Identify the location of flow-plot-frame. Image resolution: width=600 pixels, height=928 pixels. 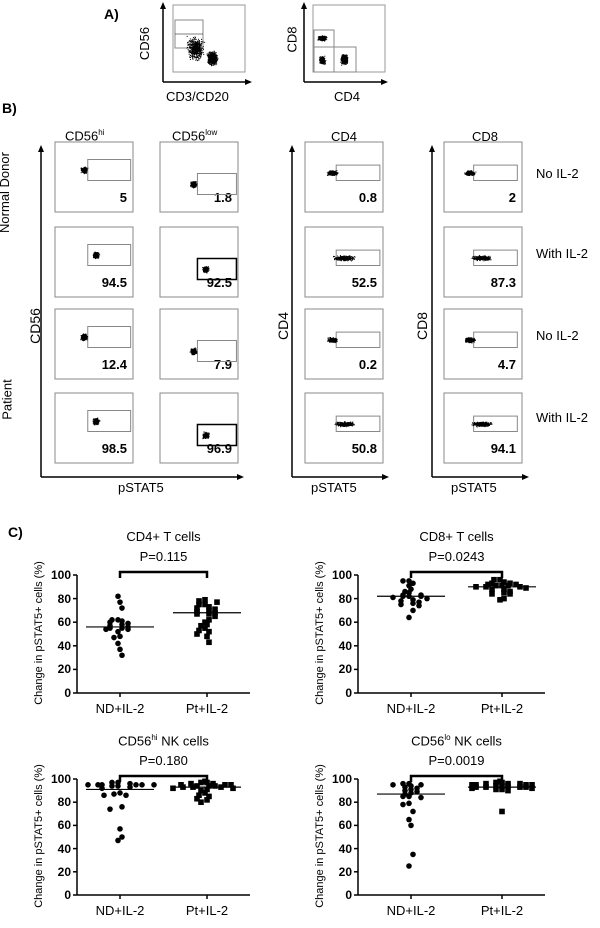
(94, 262).